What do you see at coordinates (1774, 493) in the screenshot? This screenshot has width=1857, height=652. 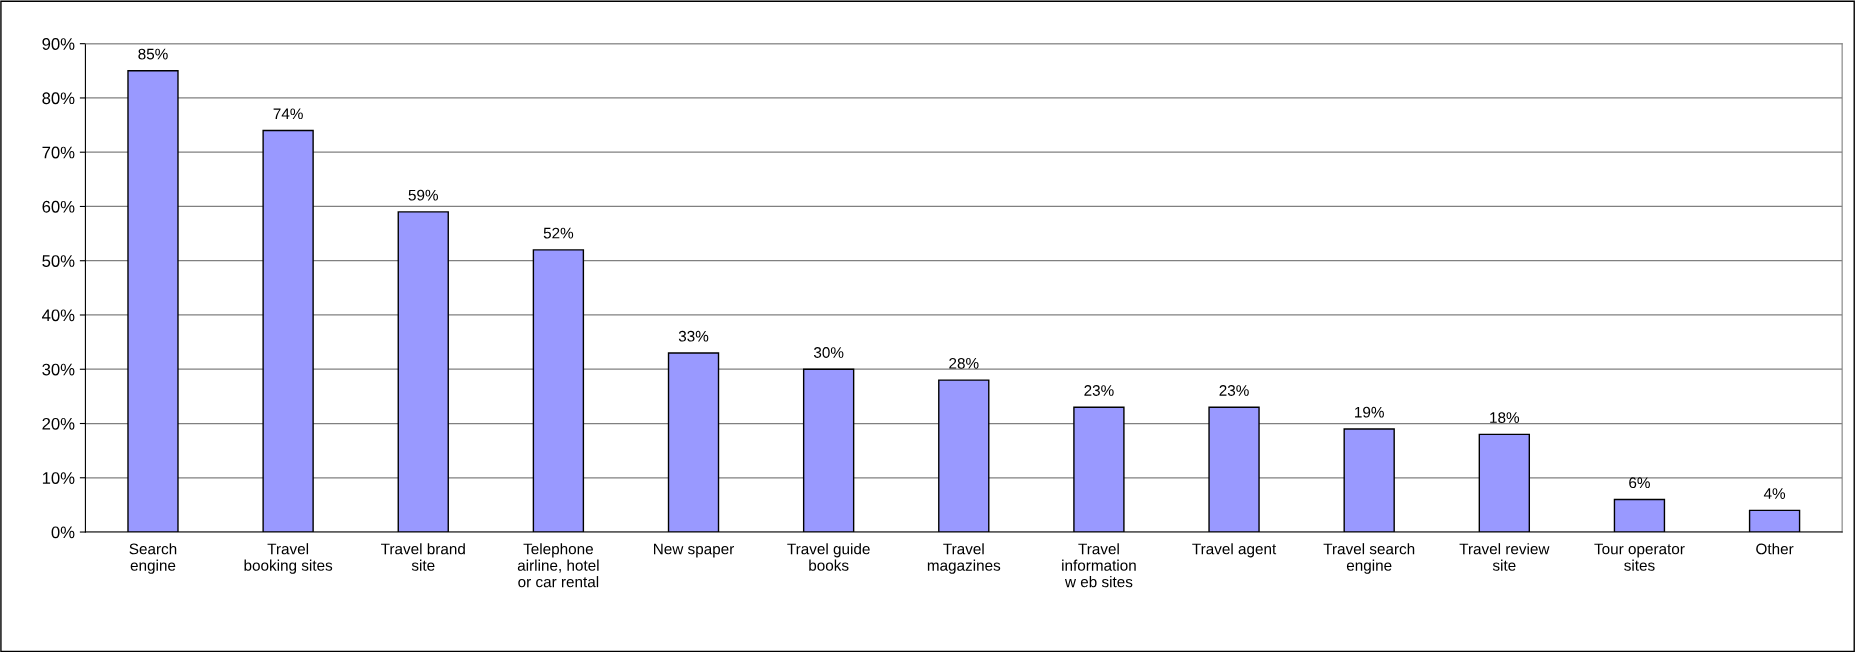 I see `data-label: 4%` at bounding box center [1774, 493].